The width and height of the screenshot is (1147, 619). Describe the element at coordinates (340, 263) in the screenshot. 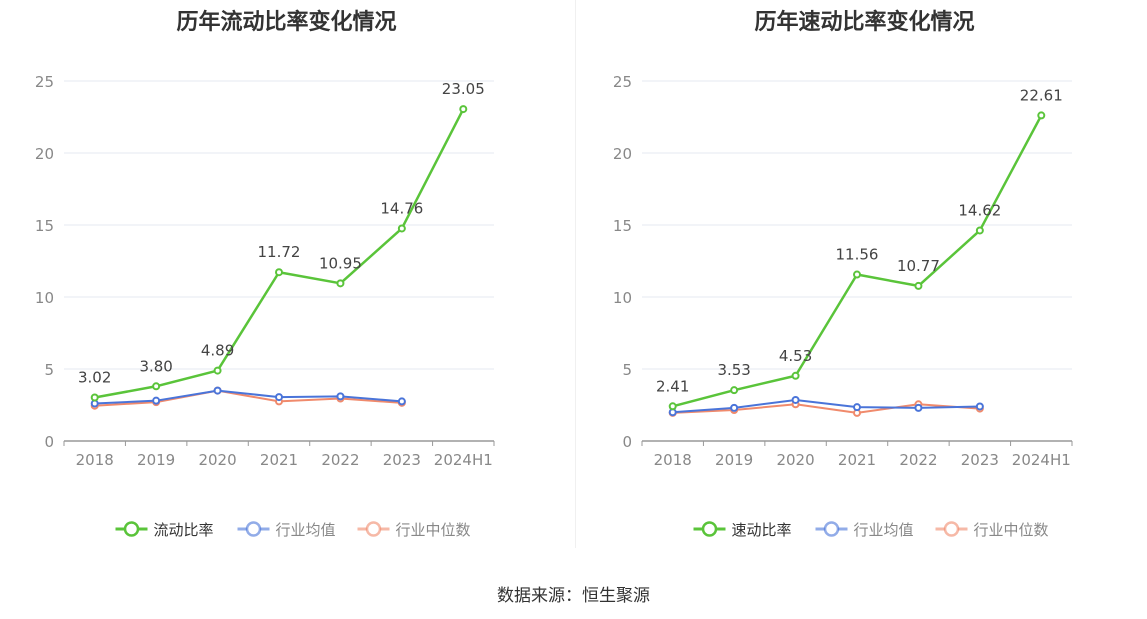

I see `data-label: 10.95` at that location.